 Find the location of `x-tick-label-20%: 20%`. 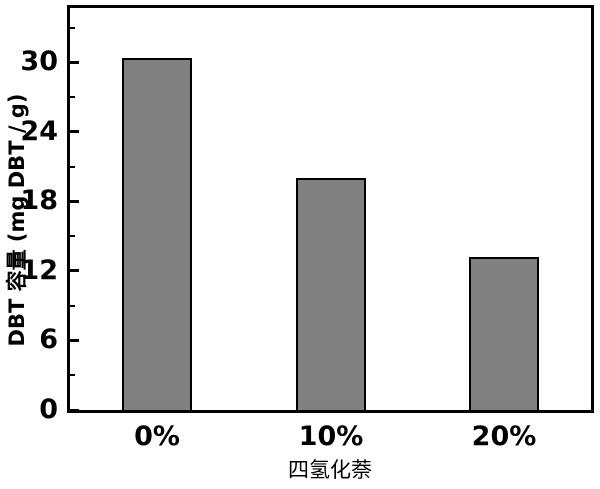

x-tick-label-20%: 20% is located at coordinates (504, 436).